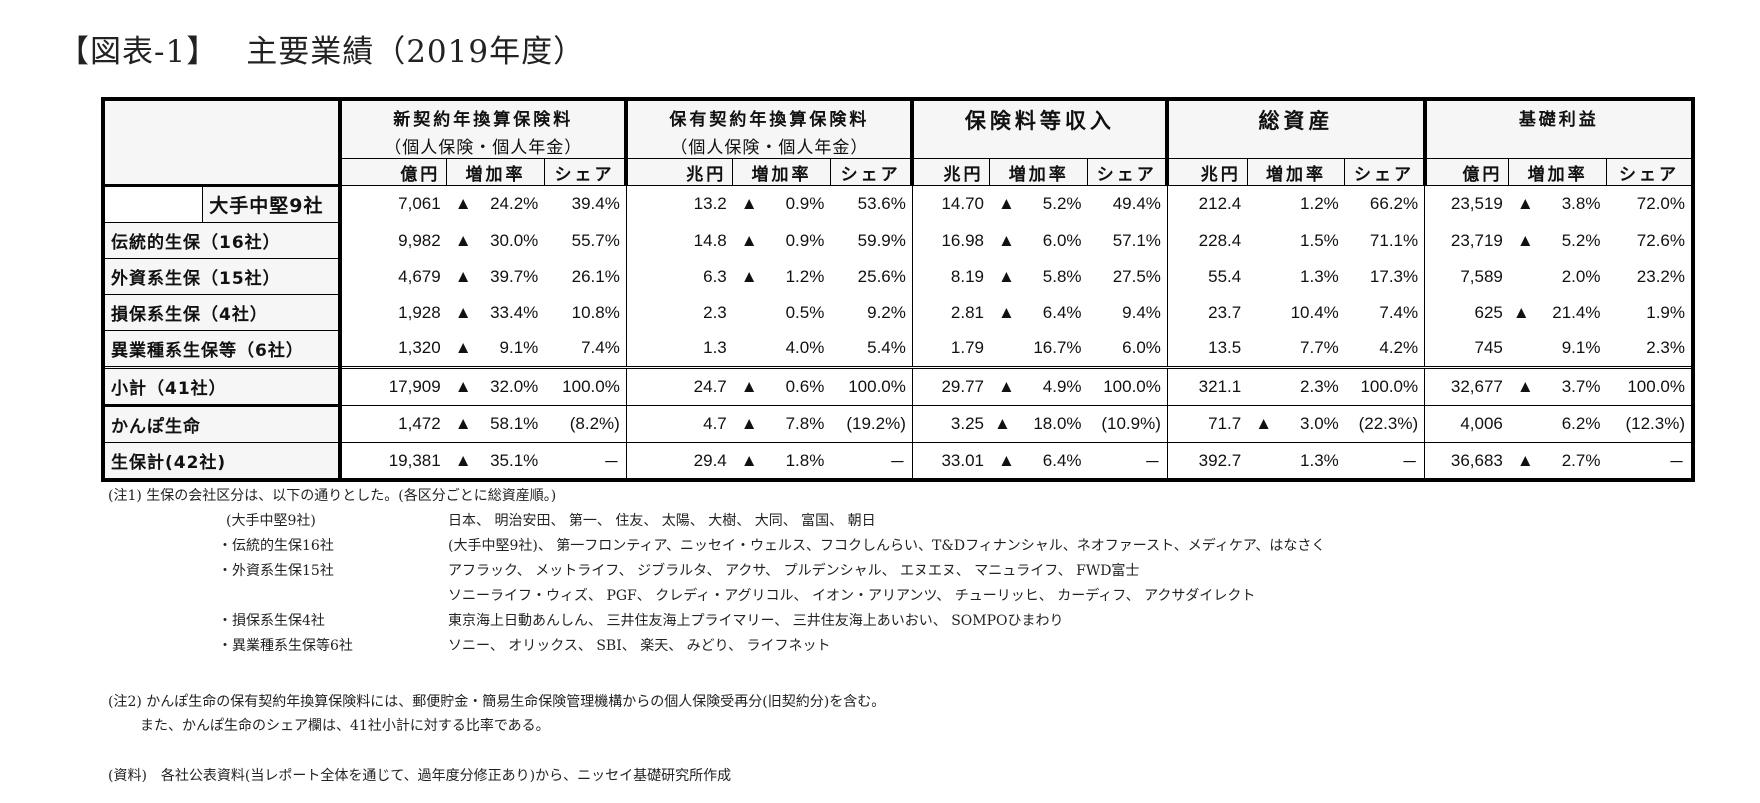 The width and height of the screenshot is (1760, 803). I want to click on cell-share: 72.6%, so click(1660, 240).